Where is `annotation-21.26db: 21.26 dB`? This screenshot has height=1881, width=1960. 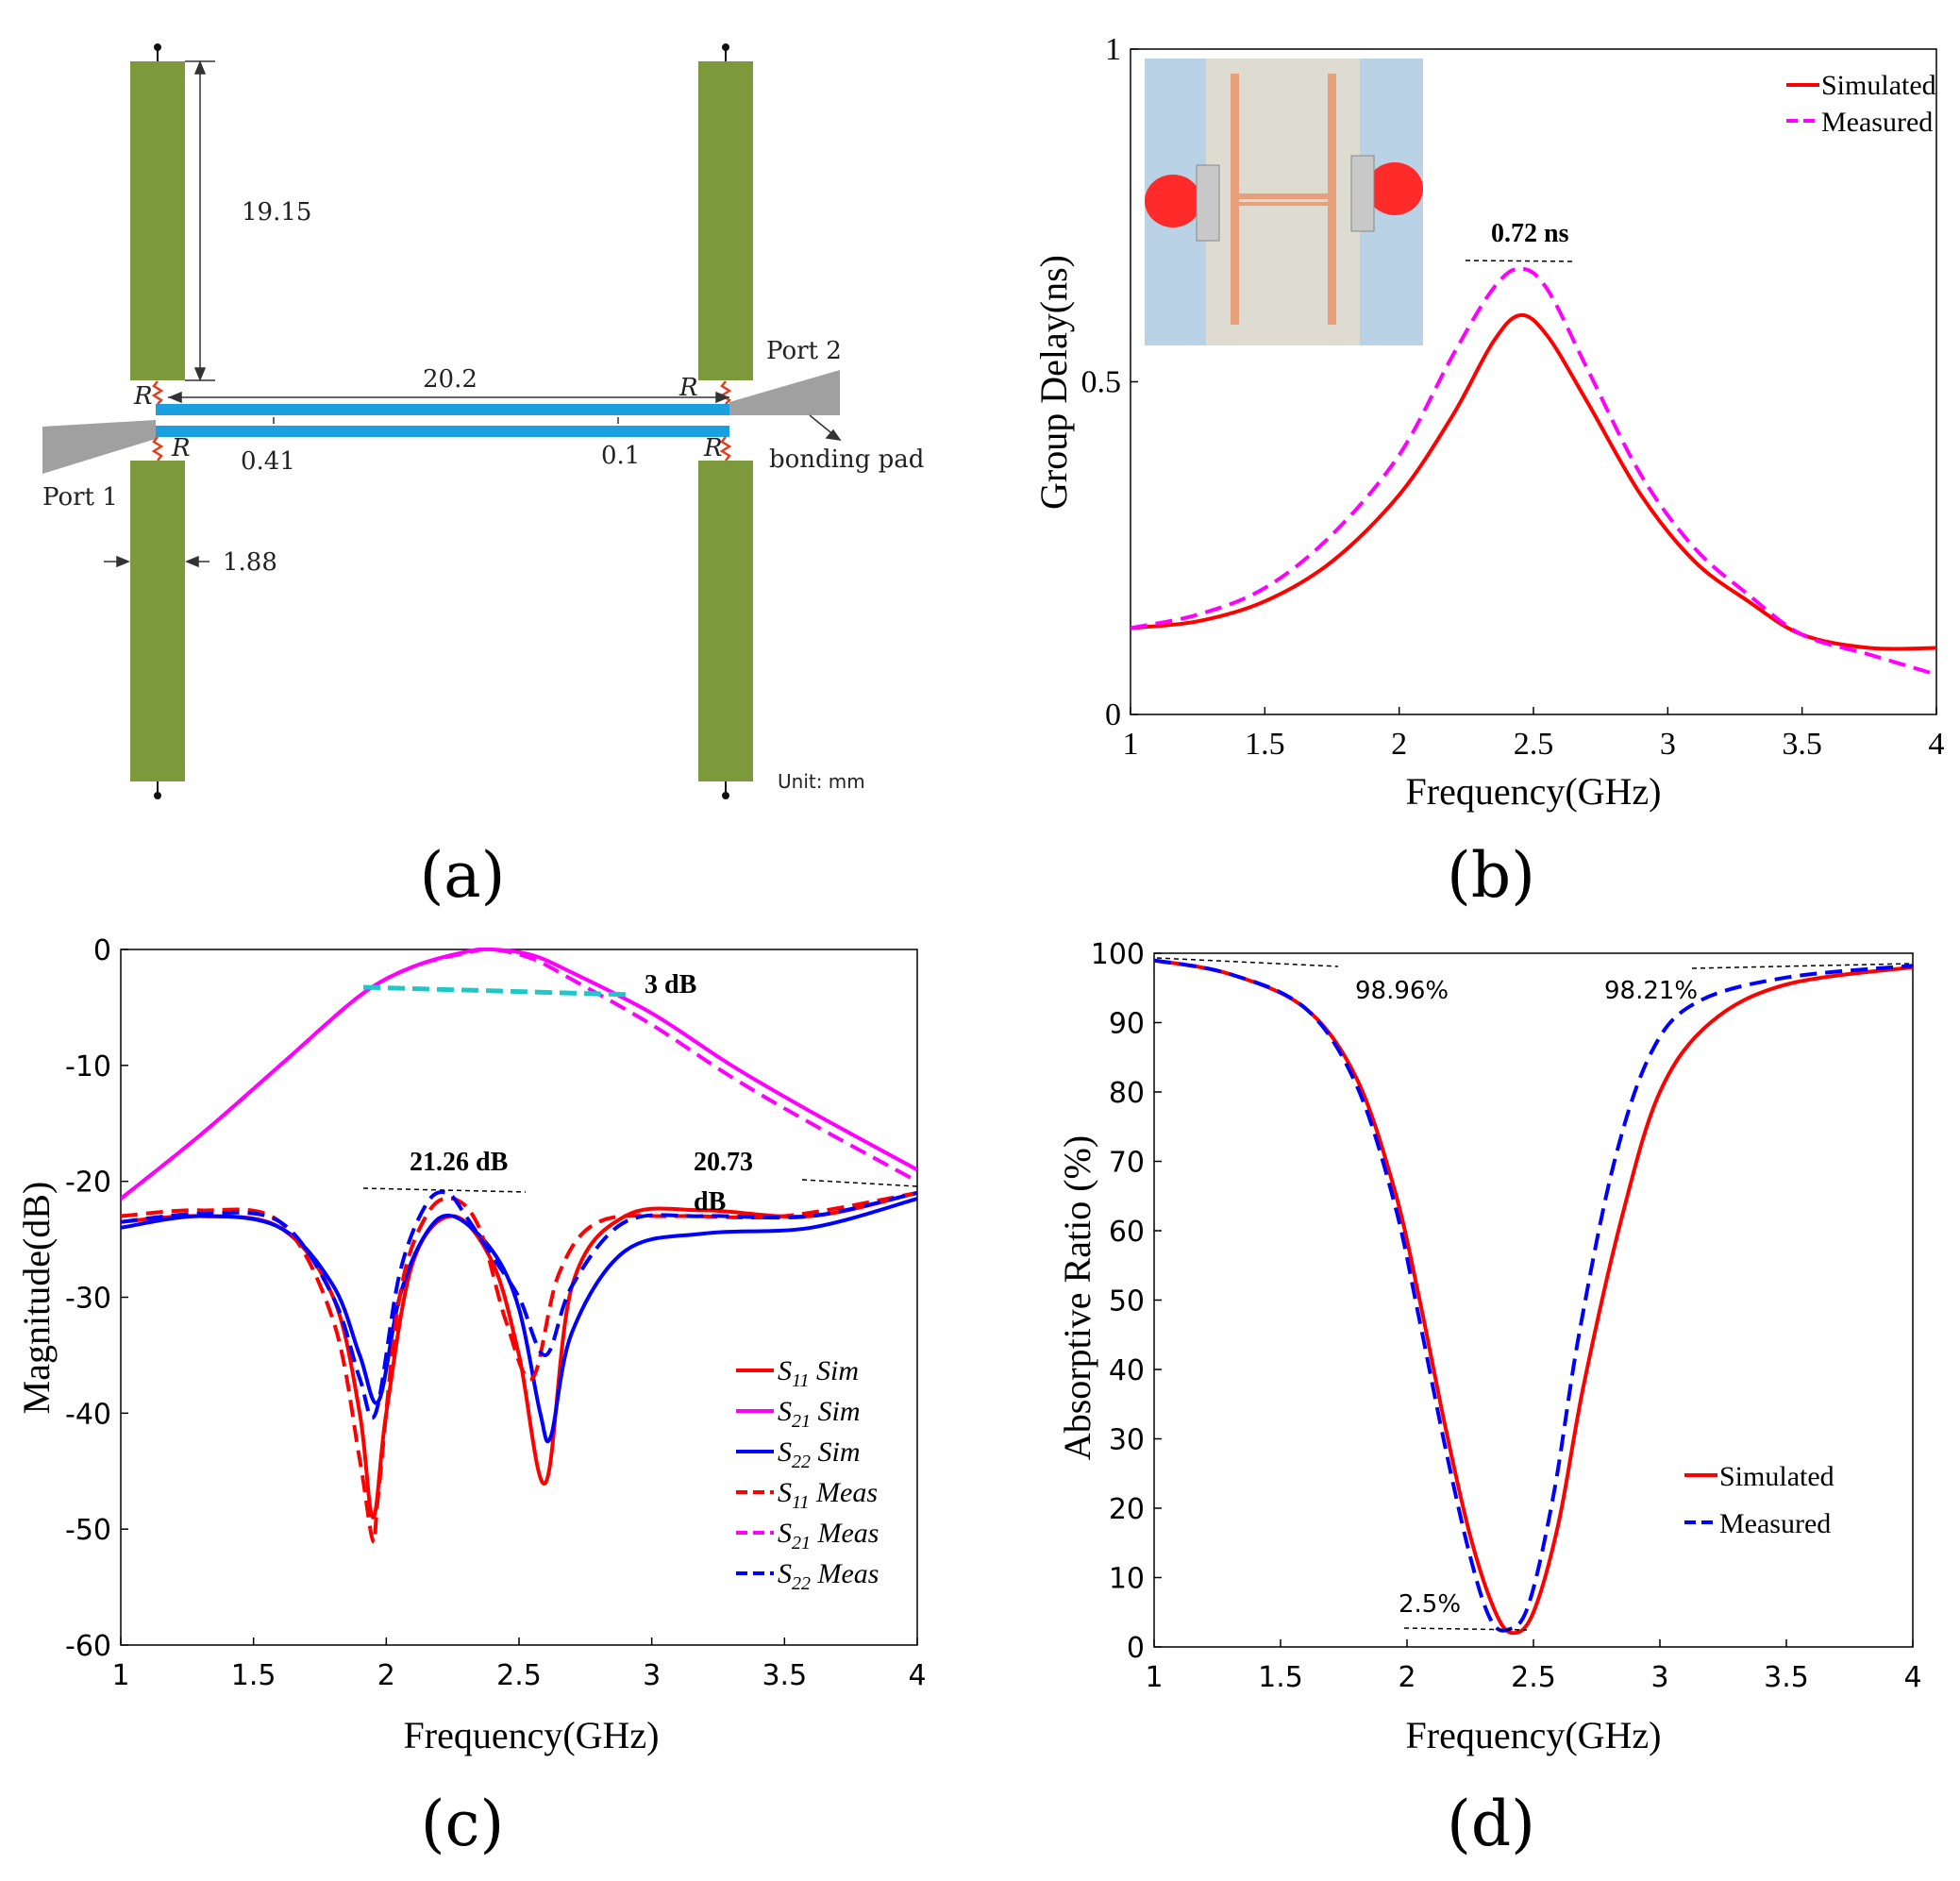
annotation-21.26db: 21.26 dB is located at coordinates (459, 1162).